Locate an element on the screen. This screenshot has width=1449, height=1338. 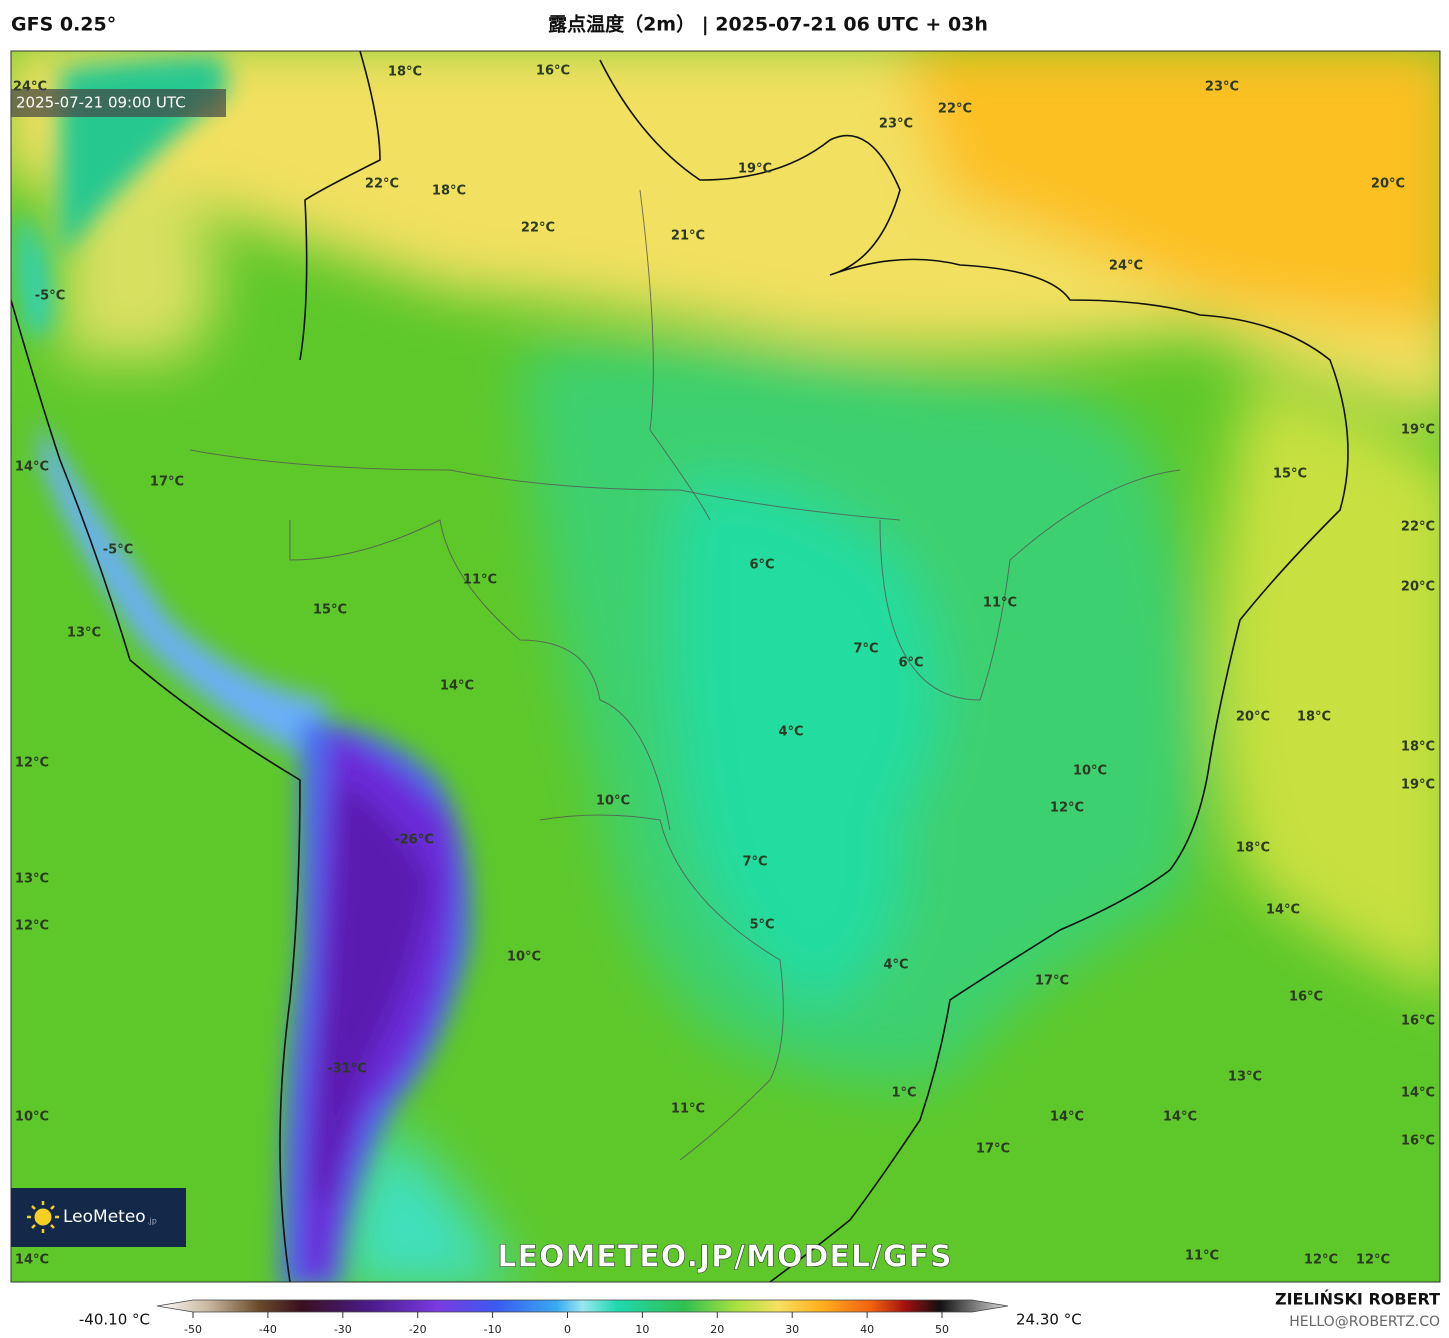
colorbar-tick-label: -10 is located at coordinates (493, 1329).